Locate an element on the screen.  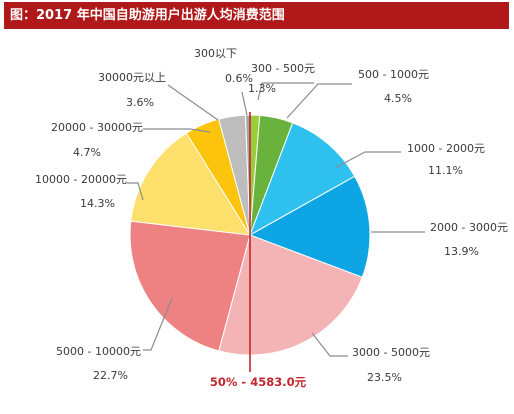
slice-category-label: 300 - 500元 is located at coordinates (283, 68).